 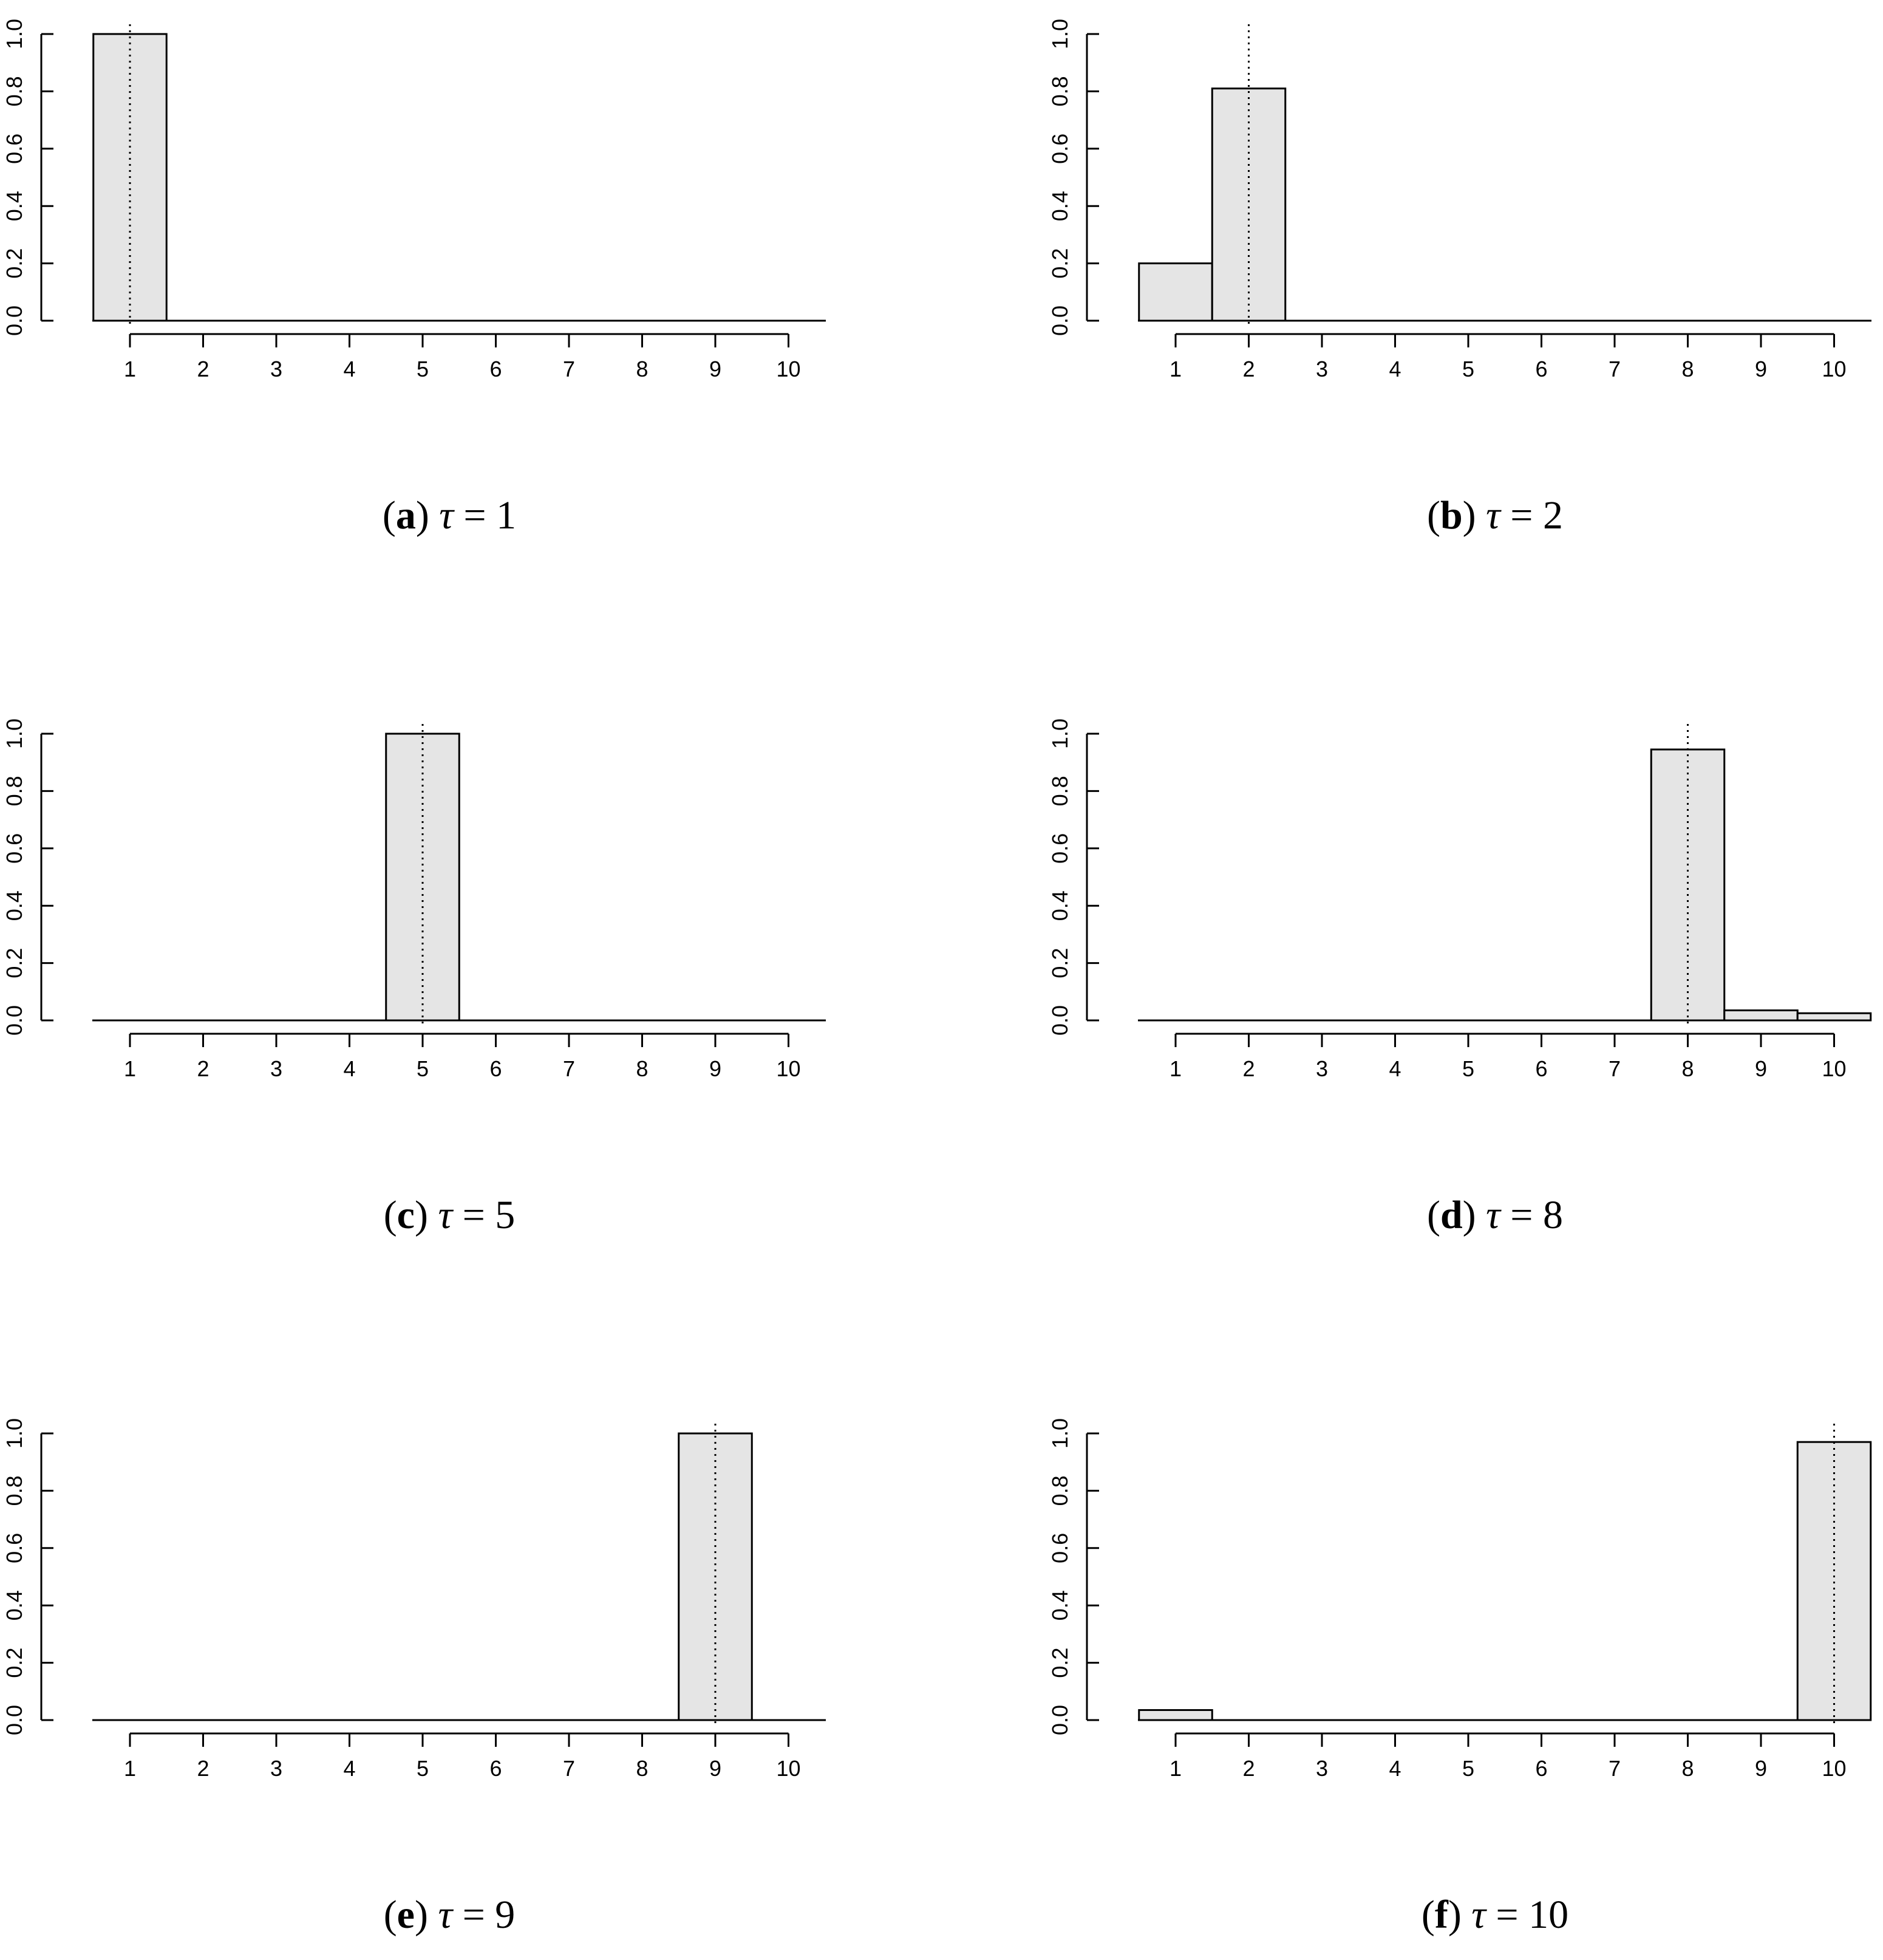 I want to click on panel-caption: (e) τ = 9, so click(x=450, y=1915).